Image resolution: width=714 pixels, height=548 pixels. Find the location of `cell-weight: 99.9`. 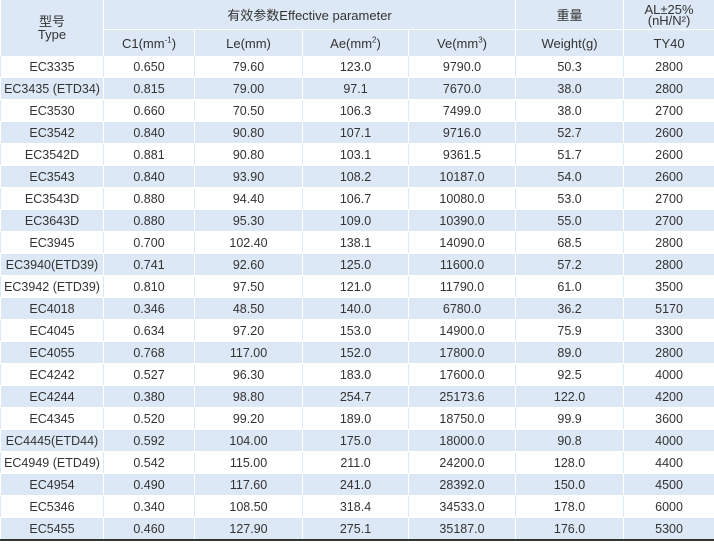

cell-weight: 99.9 is located at coordinates (570, 418).